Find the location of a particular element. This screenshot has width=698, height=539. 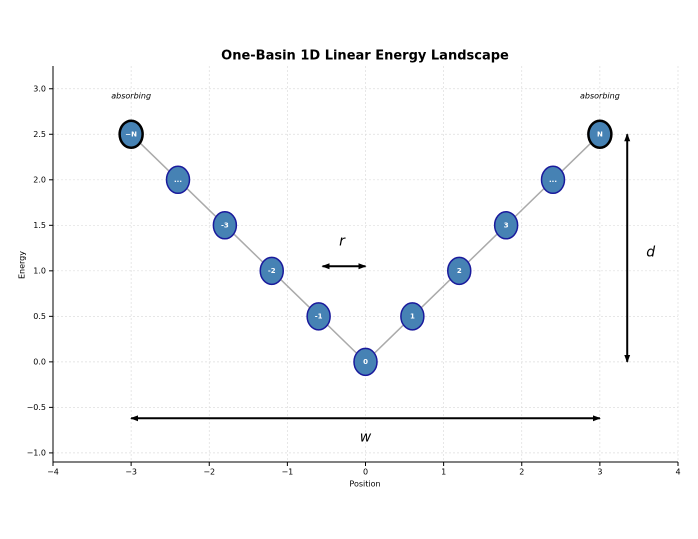

x-tick-label: −1 is located at coordinates (287, 472).